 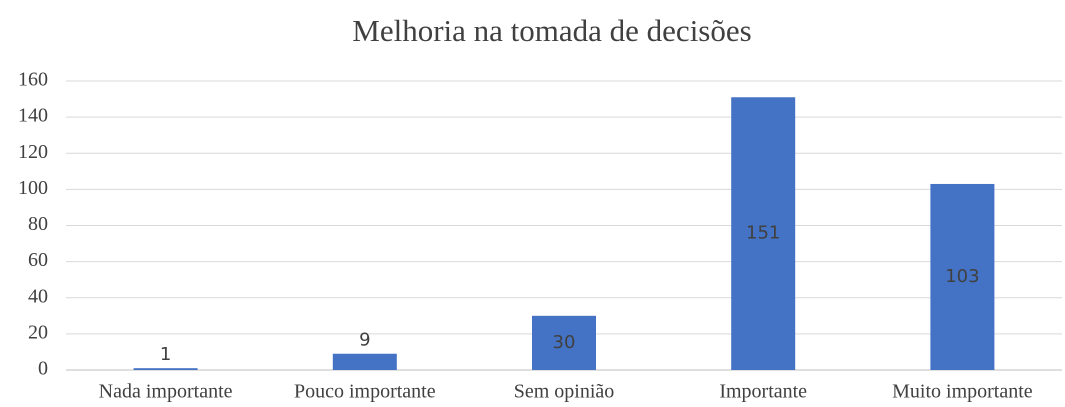 I want to click on y-tick-label: 60, so click(x=38, y=260).